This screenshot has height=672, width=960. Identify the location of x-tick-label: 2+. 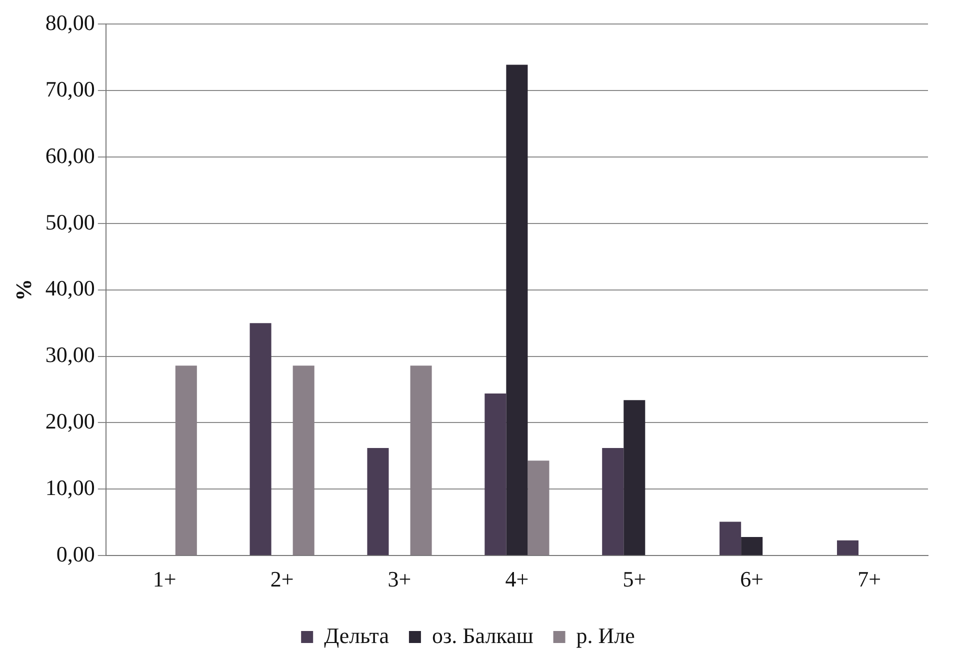
(282, 579).